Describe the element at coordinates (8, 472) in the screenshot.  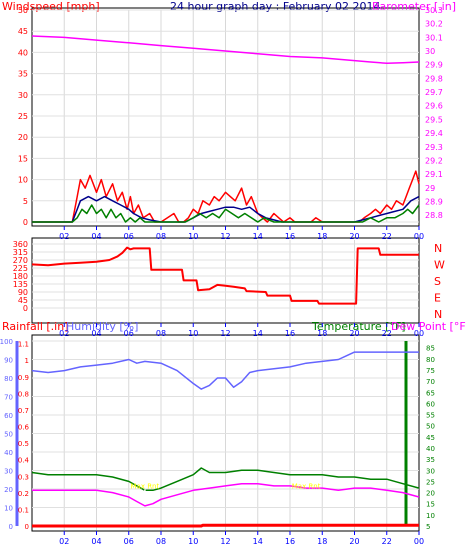
I see `humidity-tick-label: 30` at that location.